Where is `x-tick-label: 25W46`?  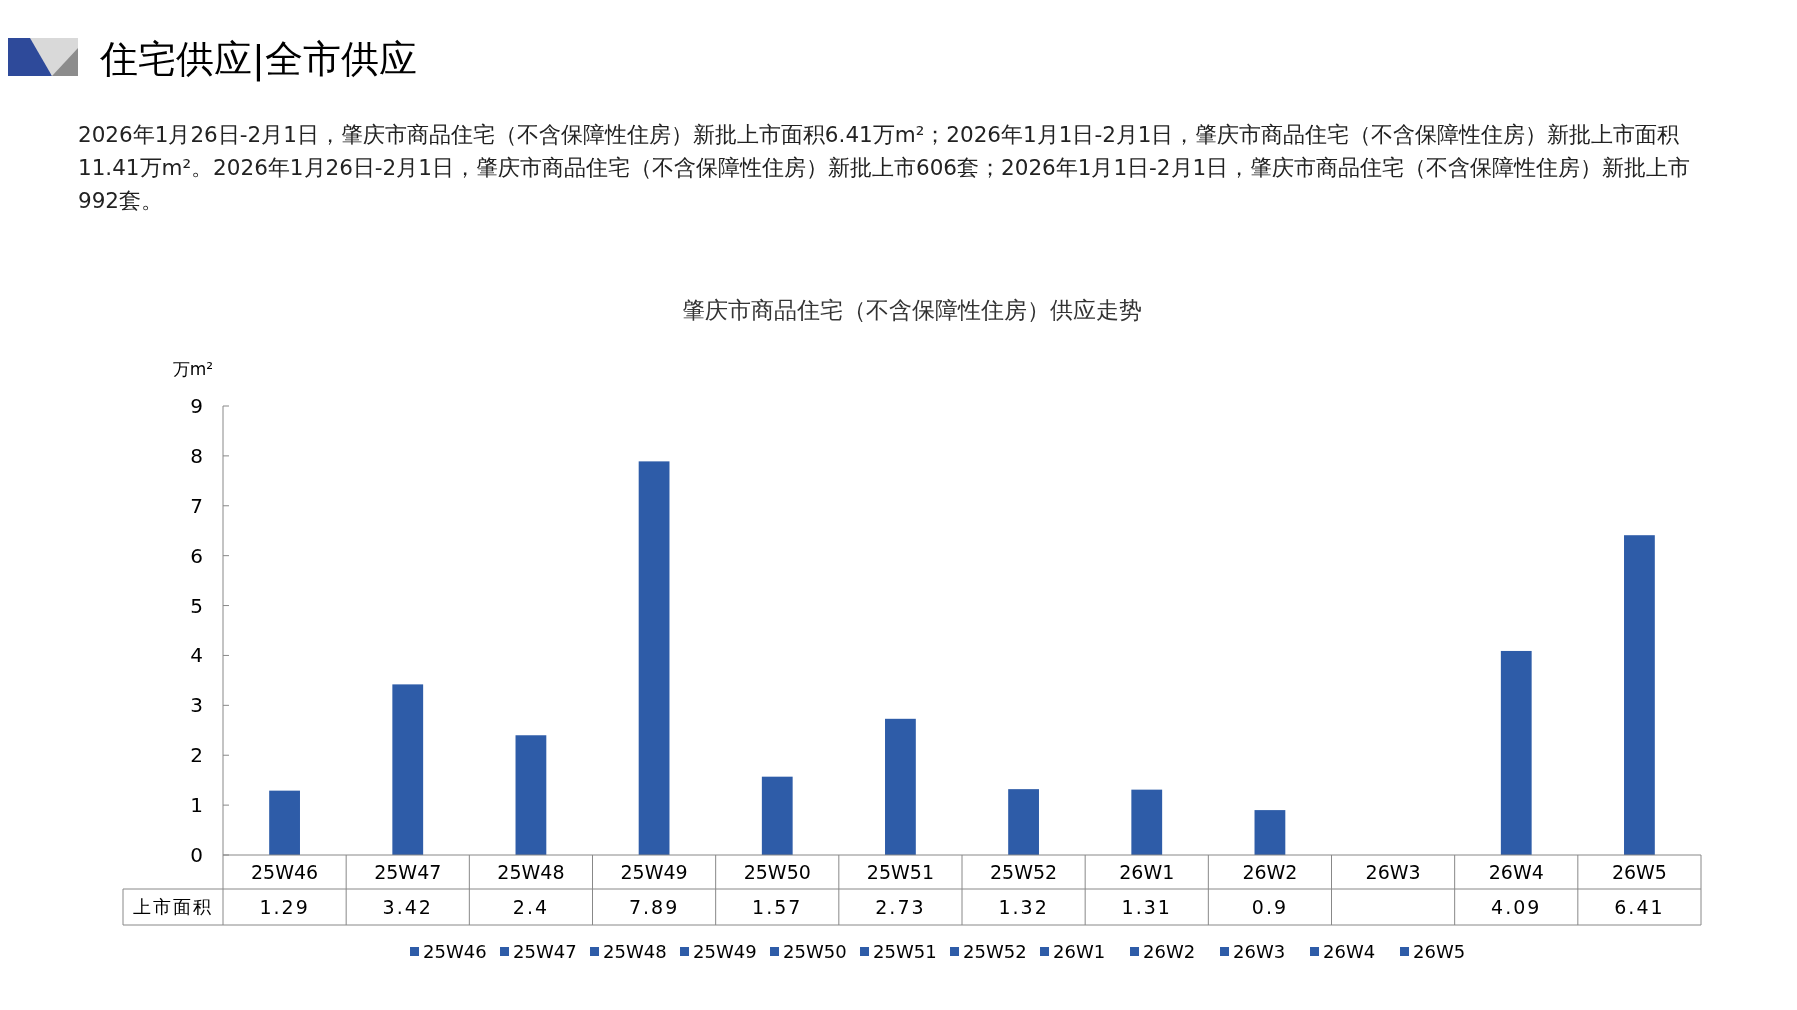 x-tick-label: 25W46 is located at coordinates (285, 871).